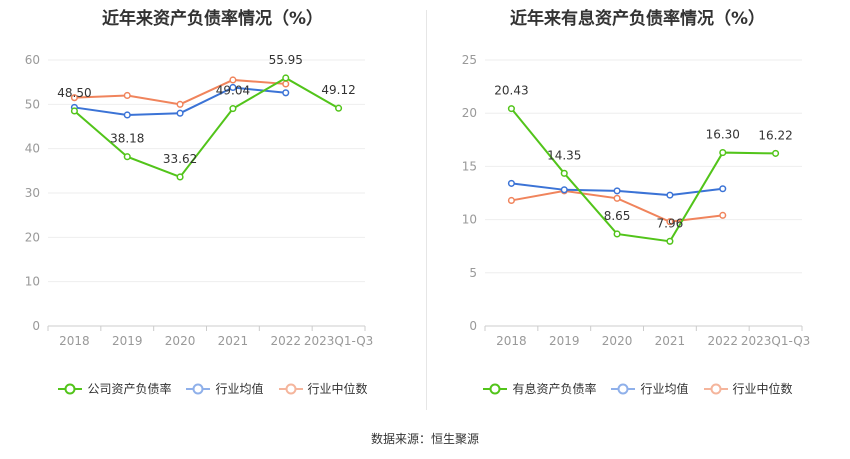  What do you see at coordinates (637, 19) in the screenshot?
I see `chart-title: 近年来有息资产负债率情况（%）` at bounding box center [637, 19].